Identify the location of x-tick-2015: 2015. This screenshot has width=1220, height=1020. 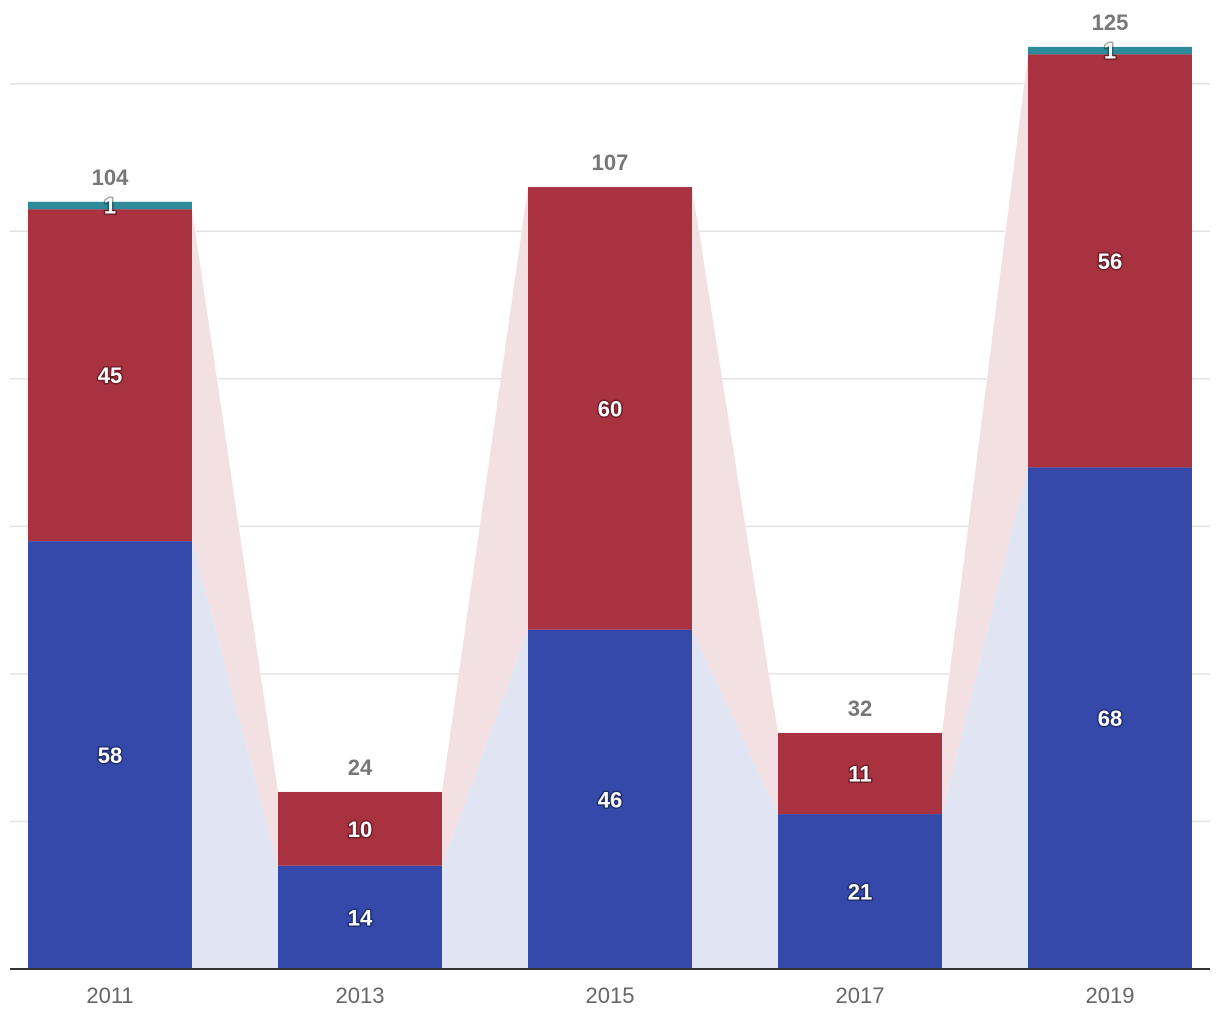
(610, 995).